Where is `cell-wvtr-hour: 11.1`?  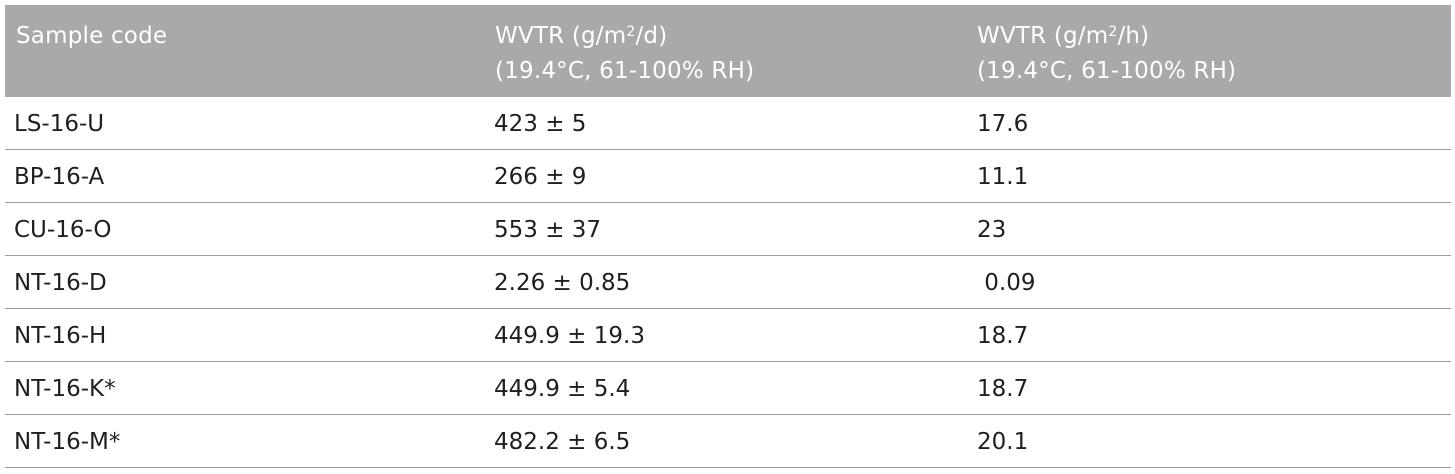 cell-wvtr-hour: 11.1 is located at coordinates (1003, 177).